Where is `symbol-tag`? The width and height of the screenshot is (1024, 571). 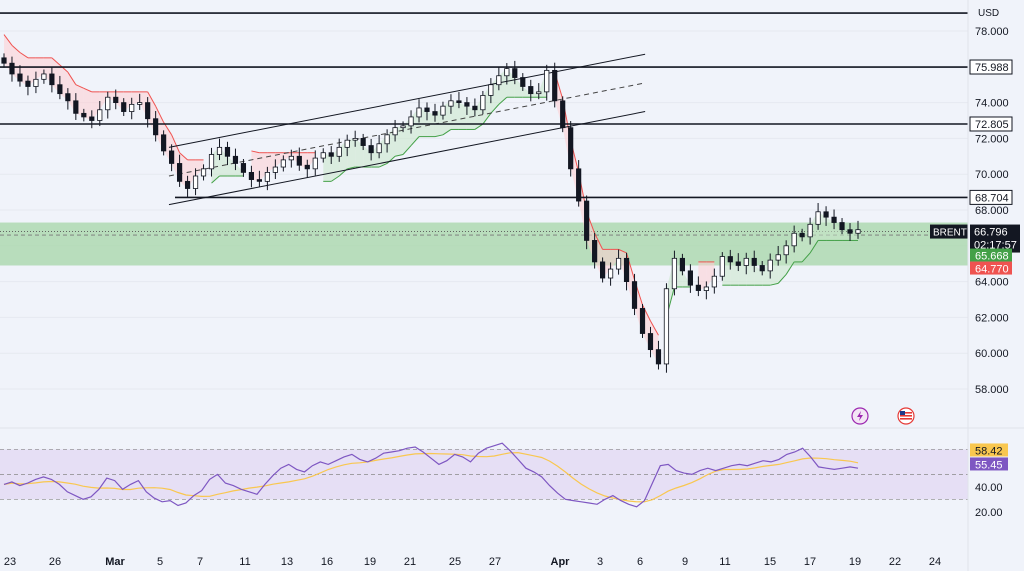 symbol-tag is located at coordinates (949, 231).